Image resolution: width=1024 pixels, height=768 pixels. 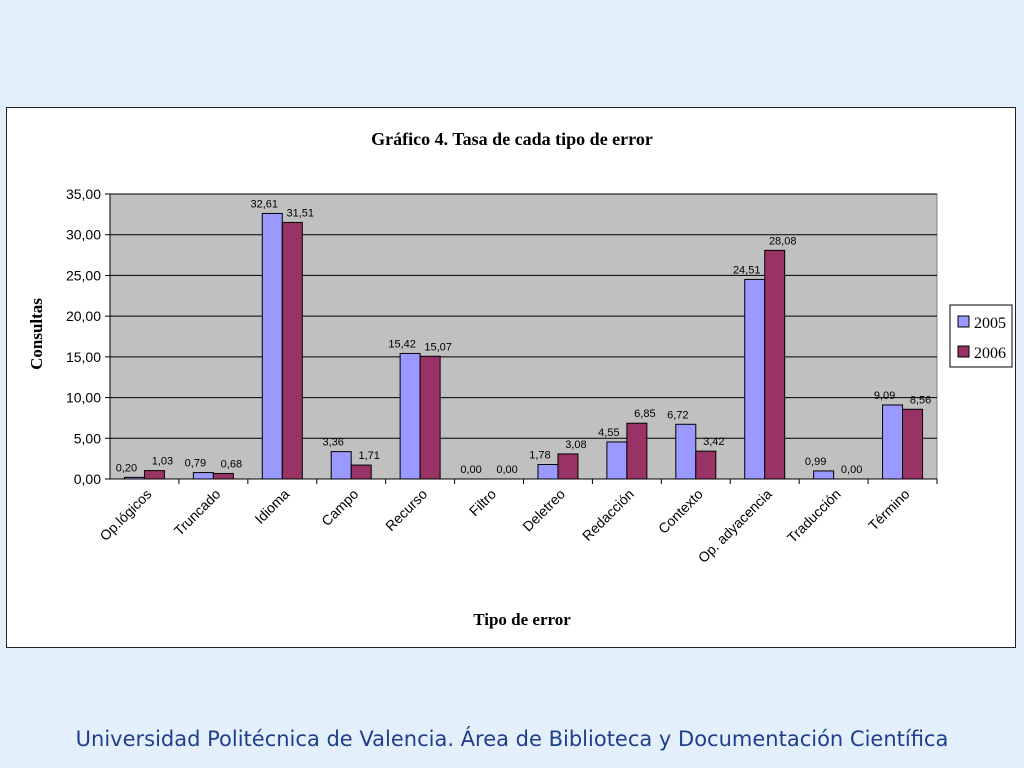 I want to click on category-label: Recurso, so click(x=406, y=510).